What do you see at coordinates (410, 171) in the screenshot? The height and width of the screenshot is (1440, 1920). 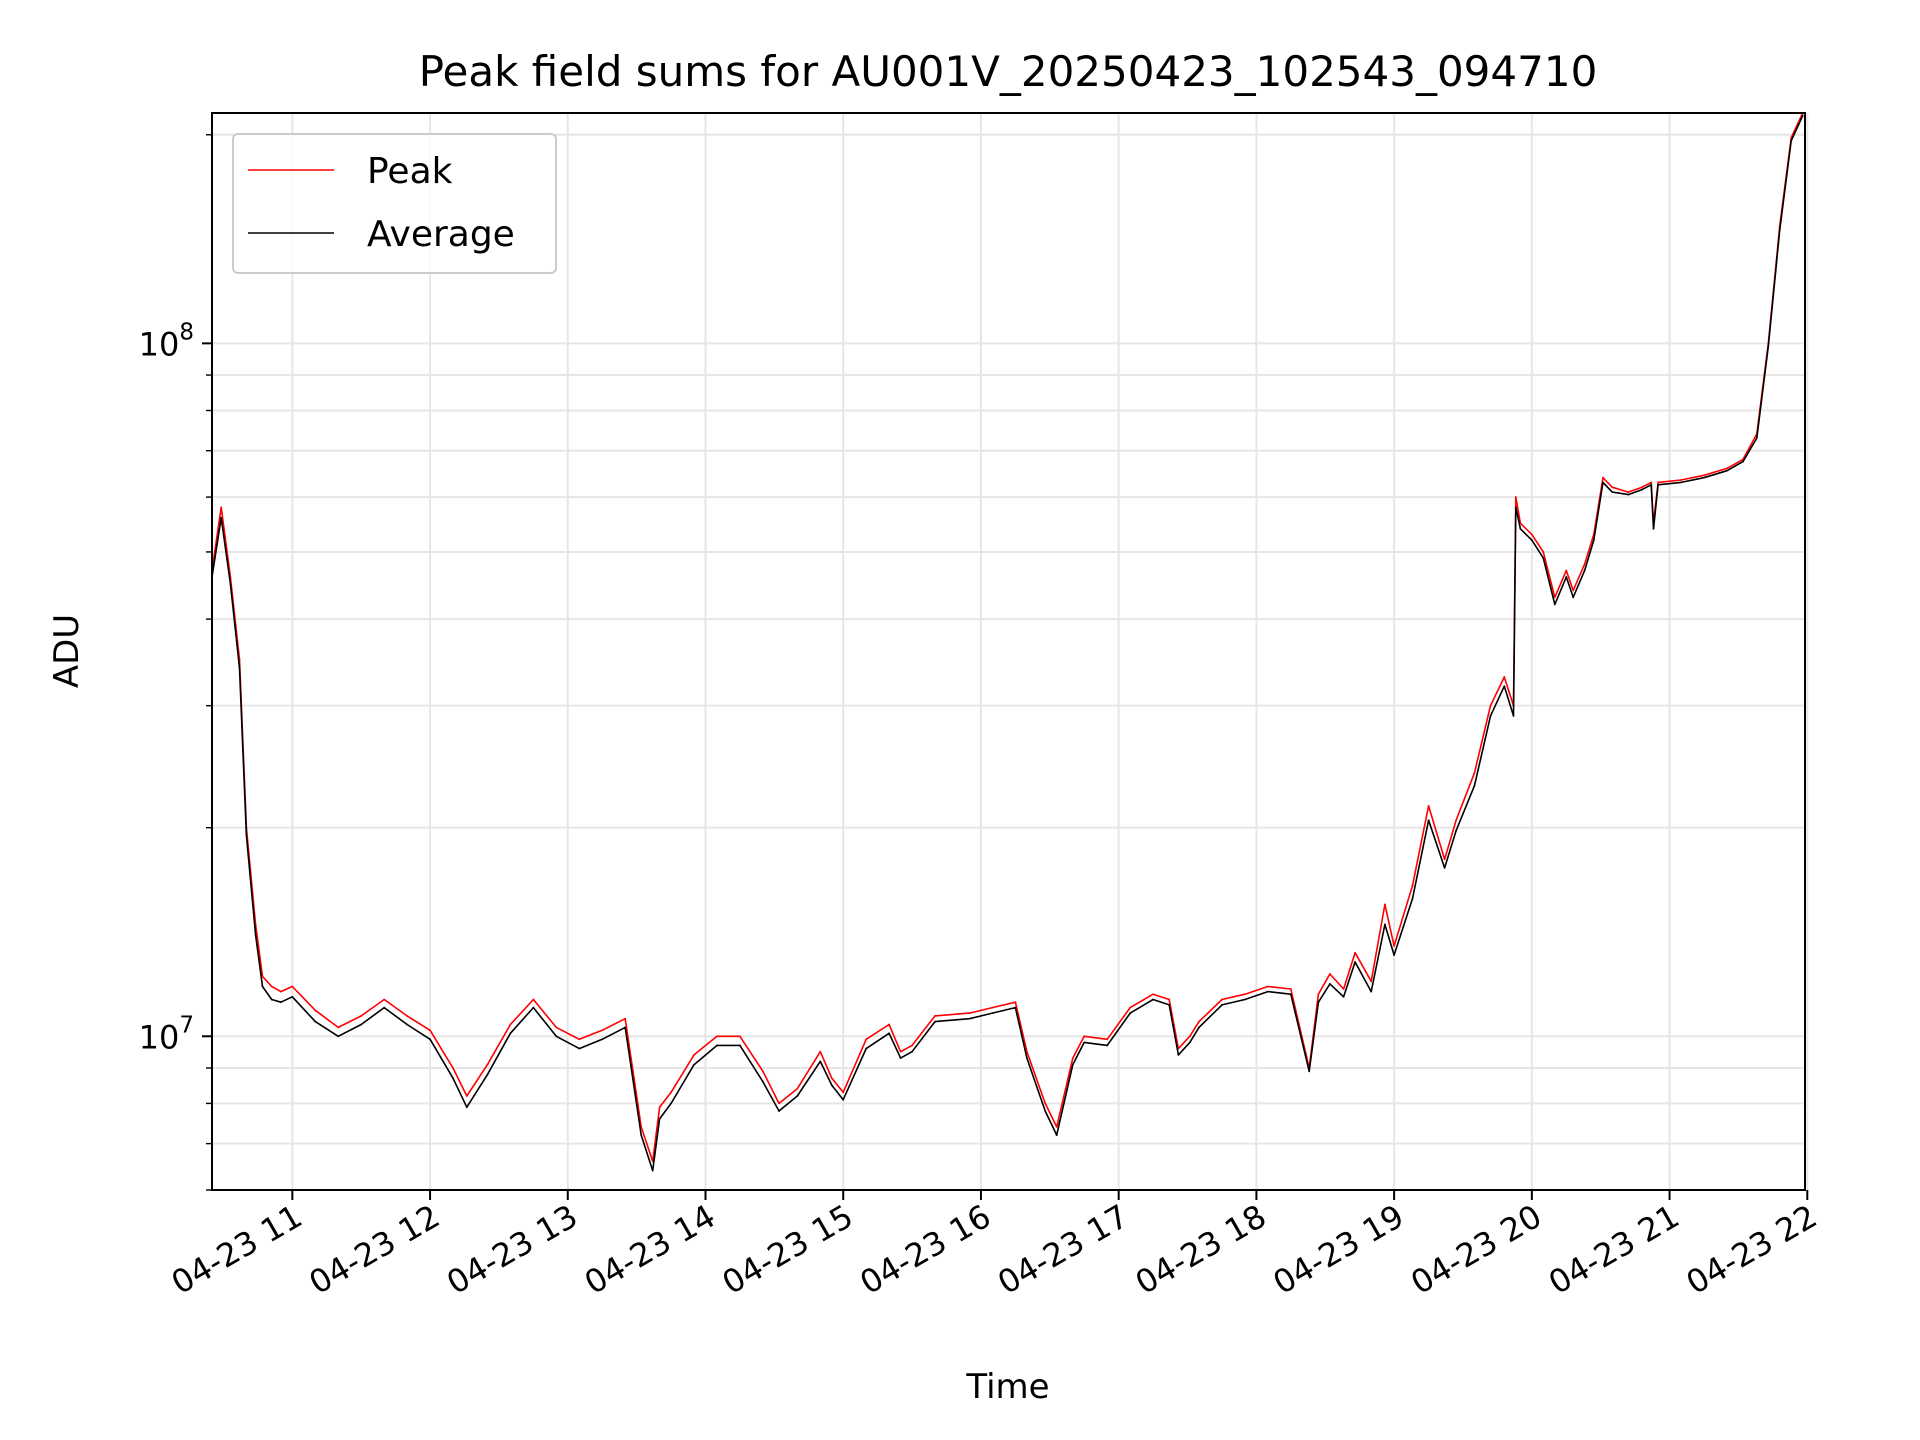 I see `legend-label-peak: Peak` at bounding box center [410, 171].